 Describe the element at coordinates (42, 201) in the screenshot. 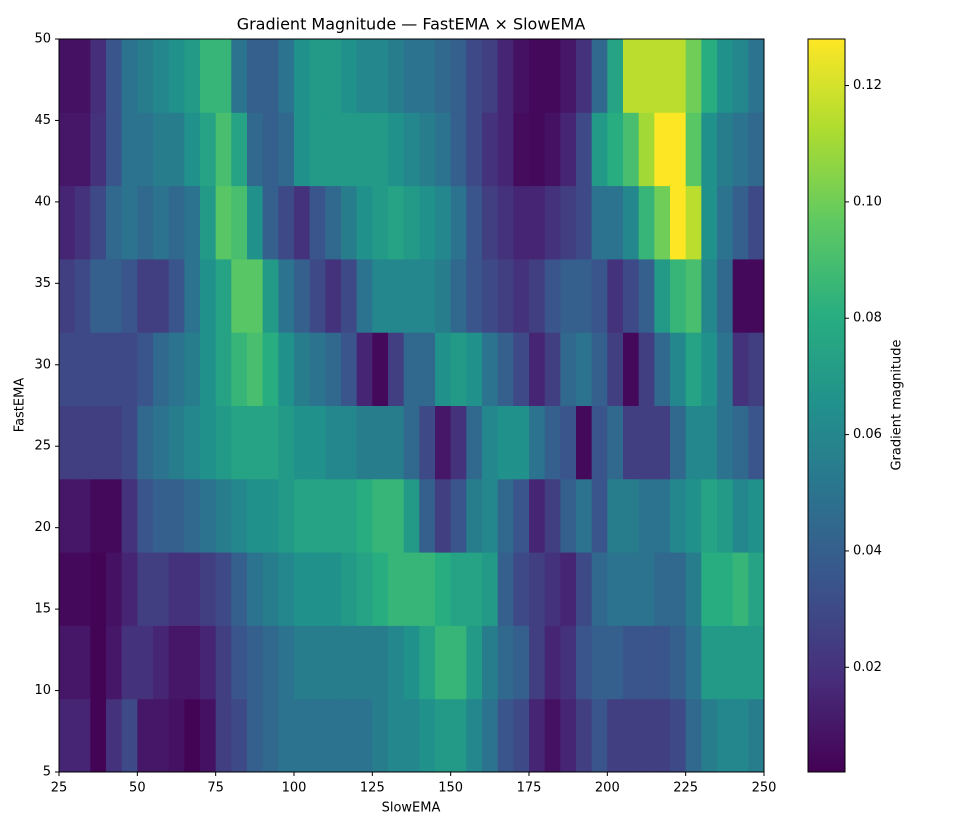

I see `y-tick-label: 40` at that location.